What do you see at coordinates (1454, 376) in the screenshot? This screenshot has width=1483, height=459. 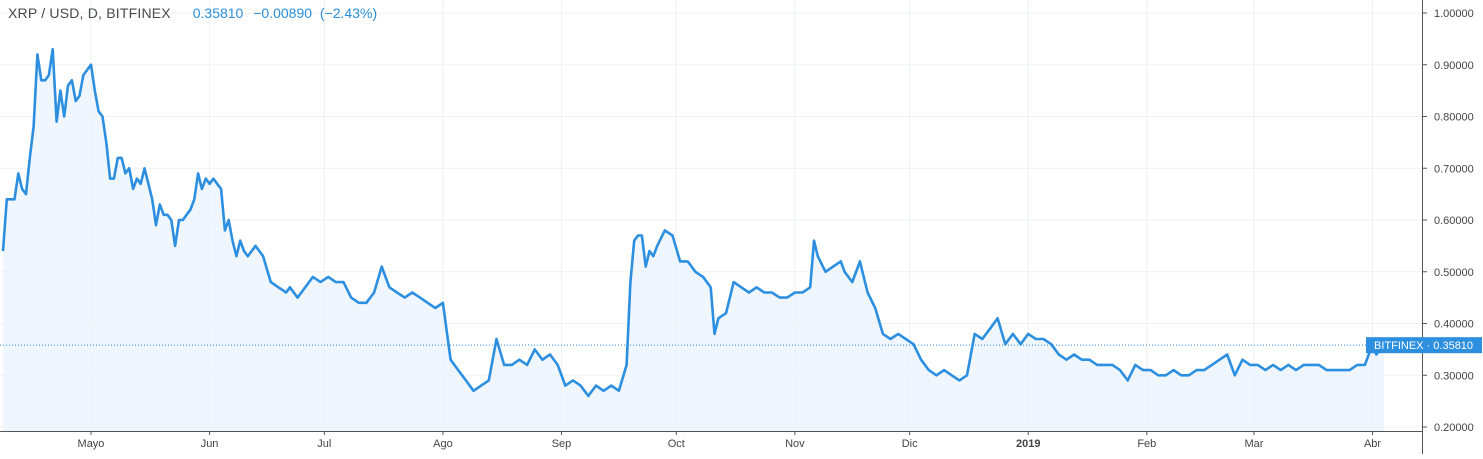 I see `y-tick-label: 0.30000` at bounding box center [1454, 376].